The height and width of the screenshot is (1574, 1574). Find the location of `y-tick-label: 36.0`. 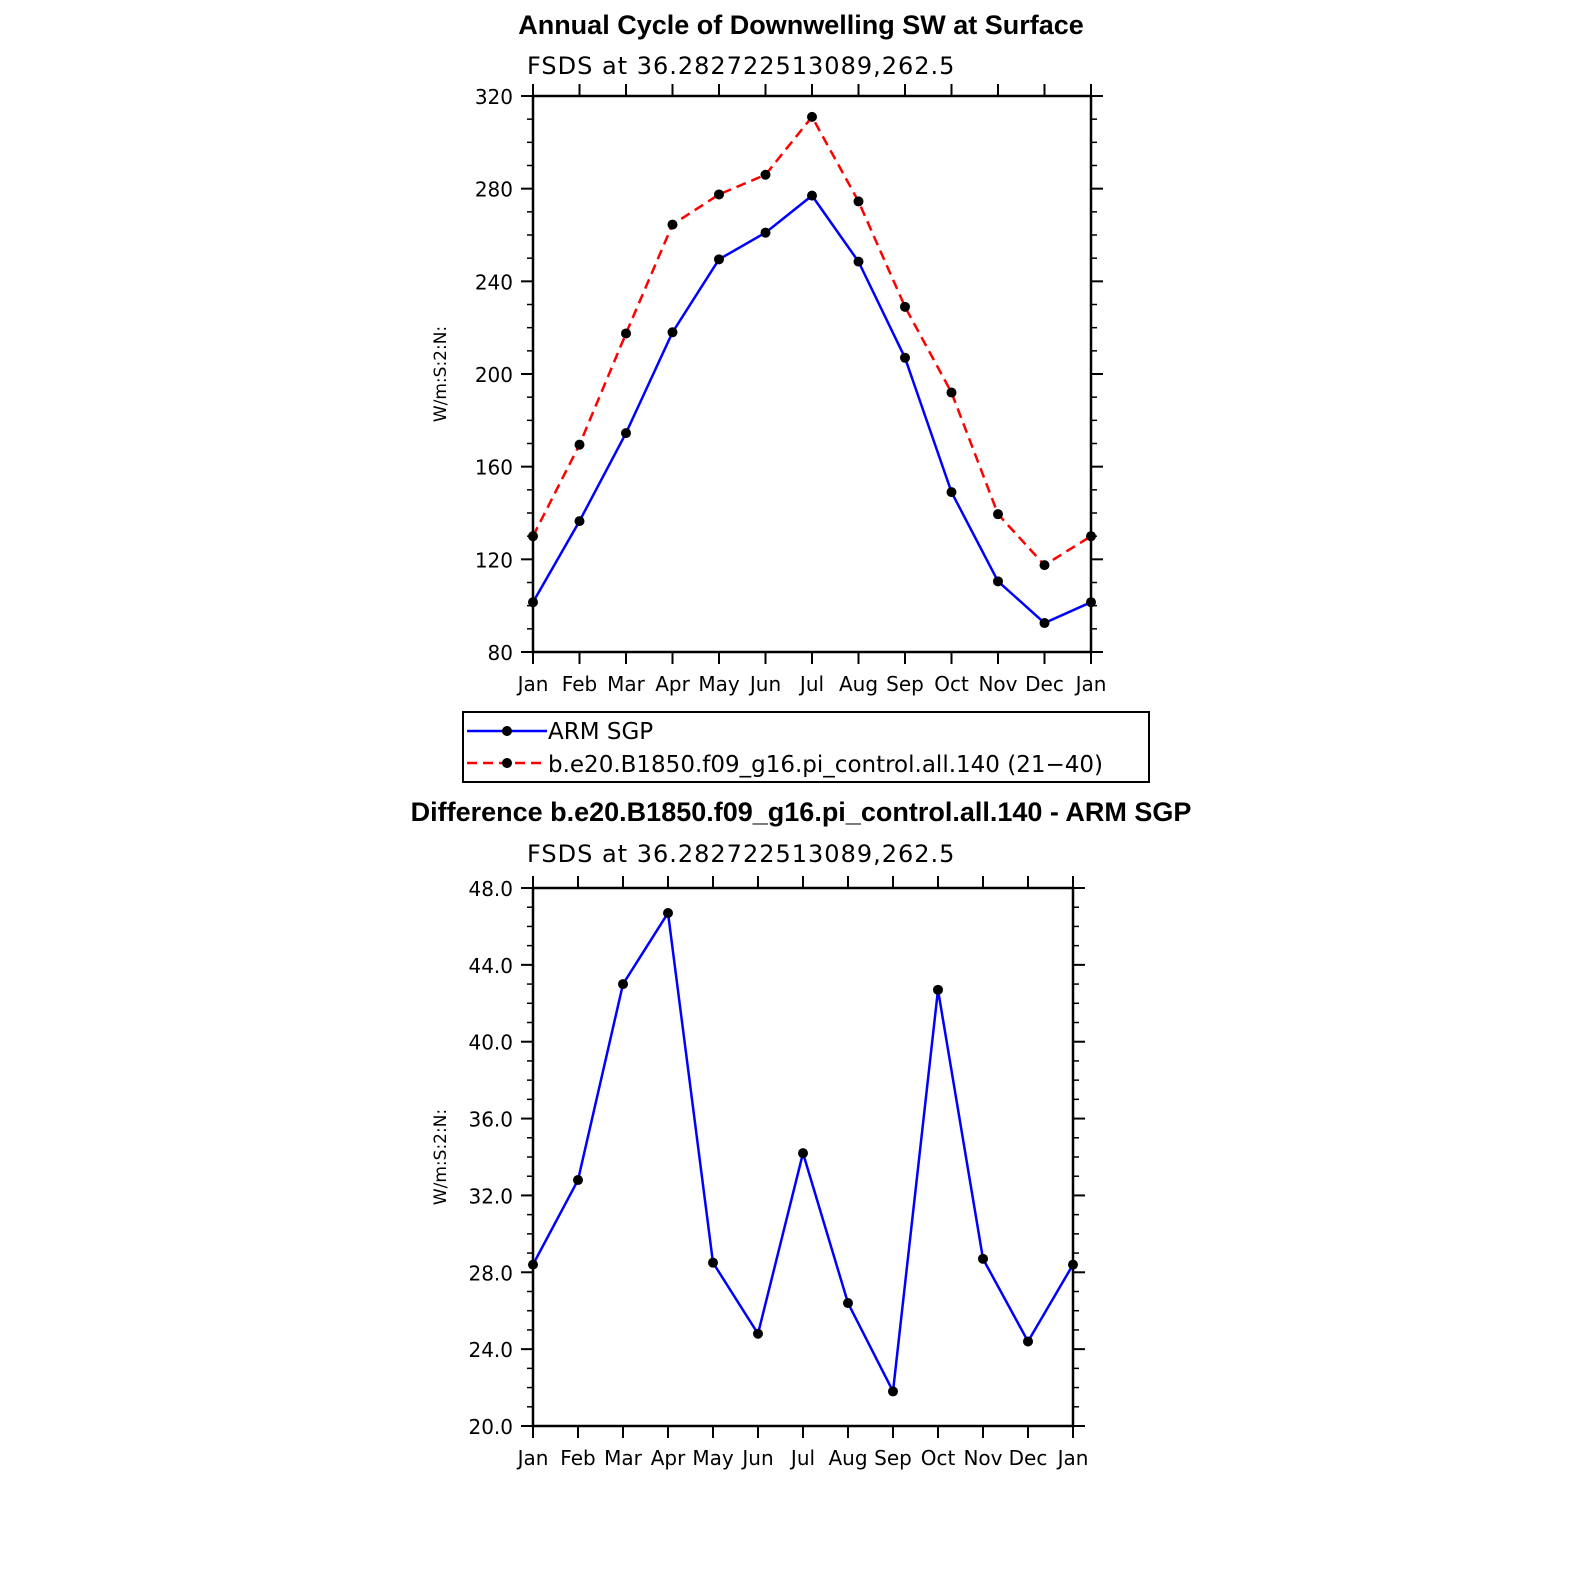

y-tick-label: 36.0 is located at coordinates (490, 1120).